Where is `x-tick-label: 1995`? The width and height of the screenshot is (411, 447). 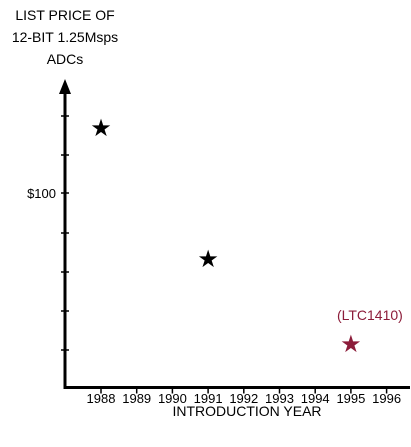
x-tick-label: 1995 is located at coordinates (350, 398).